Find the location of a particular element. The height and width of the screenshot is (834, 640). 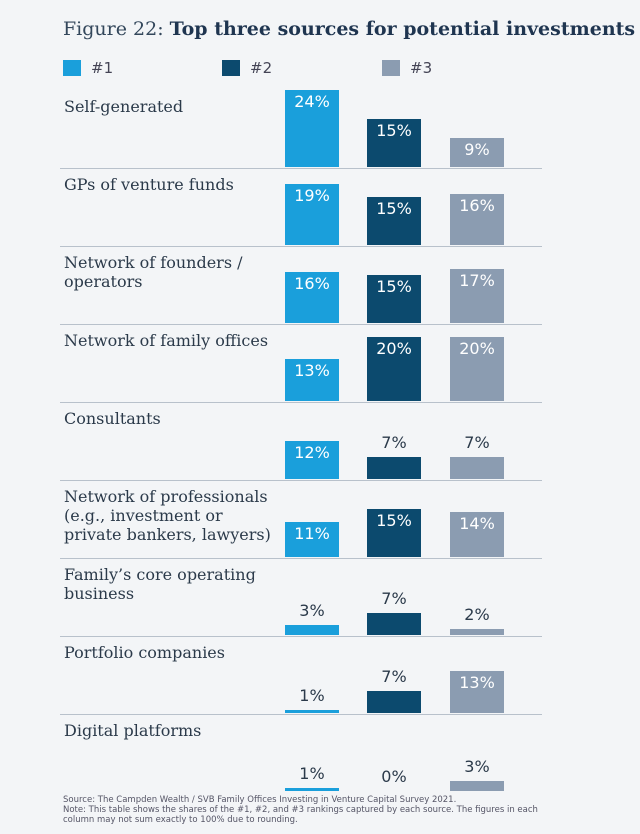

category-label: Digital platforms is located at coordinates (133, 730).